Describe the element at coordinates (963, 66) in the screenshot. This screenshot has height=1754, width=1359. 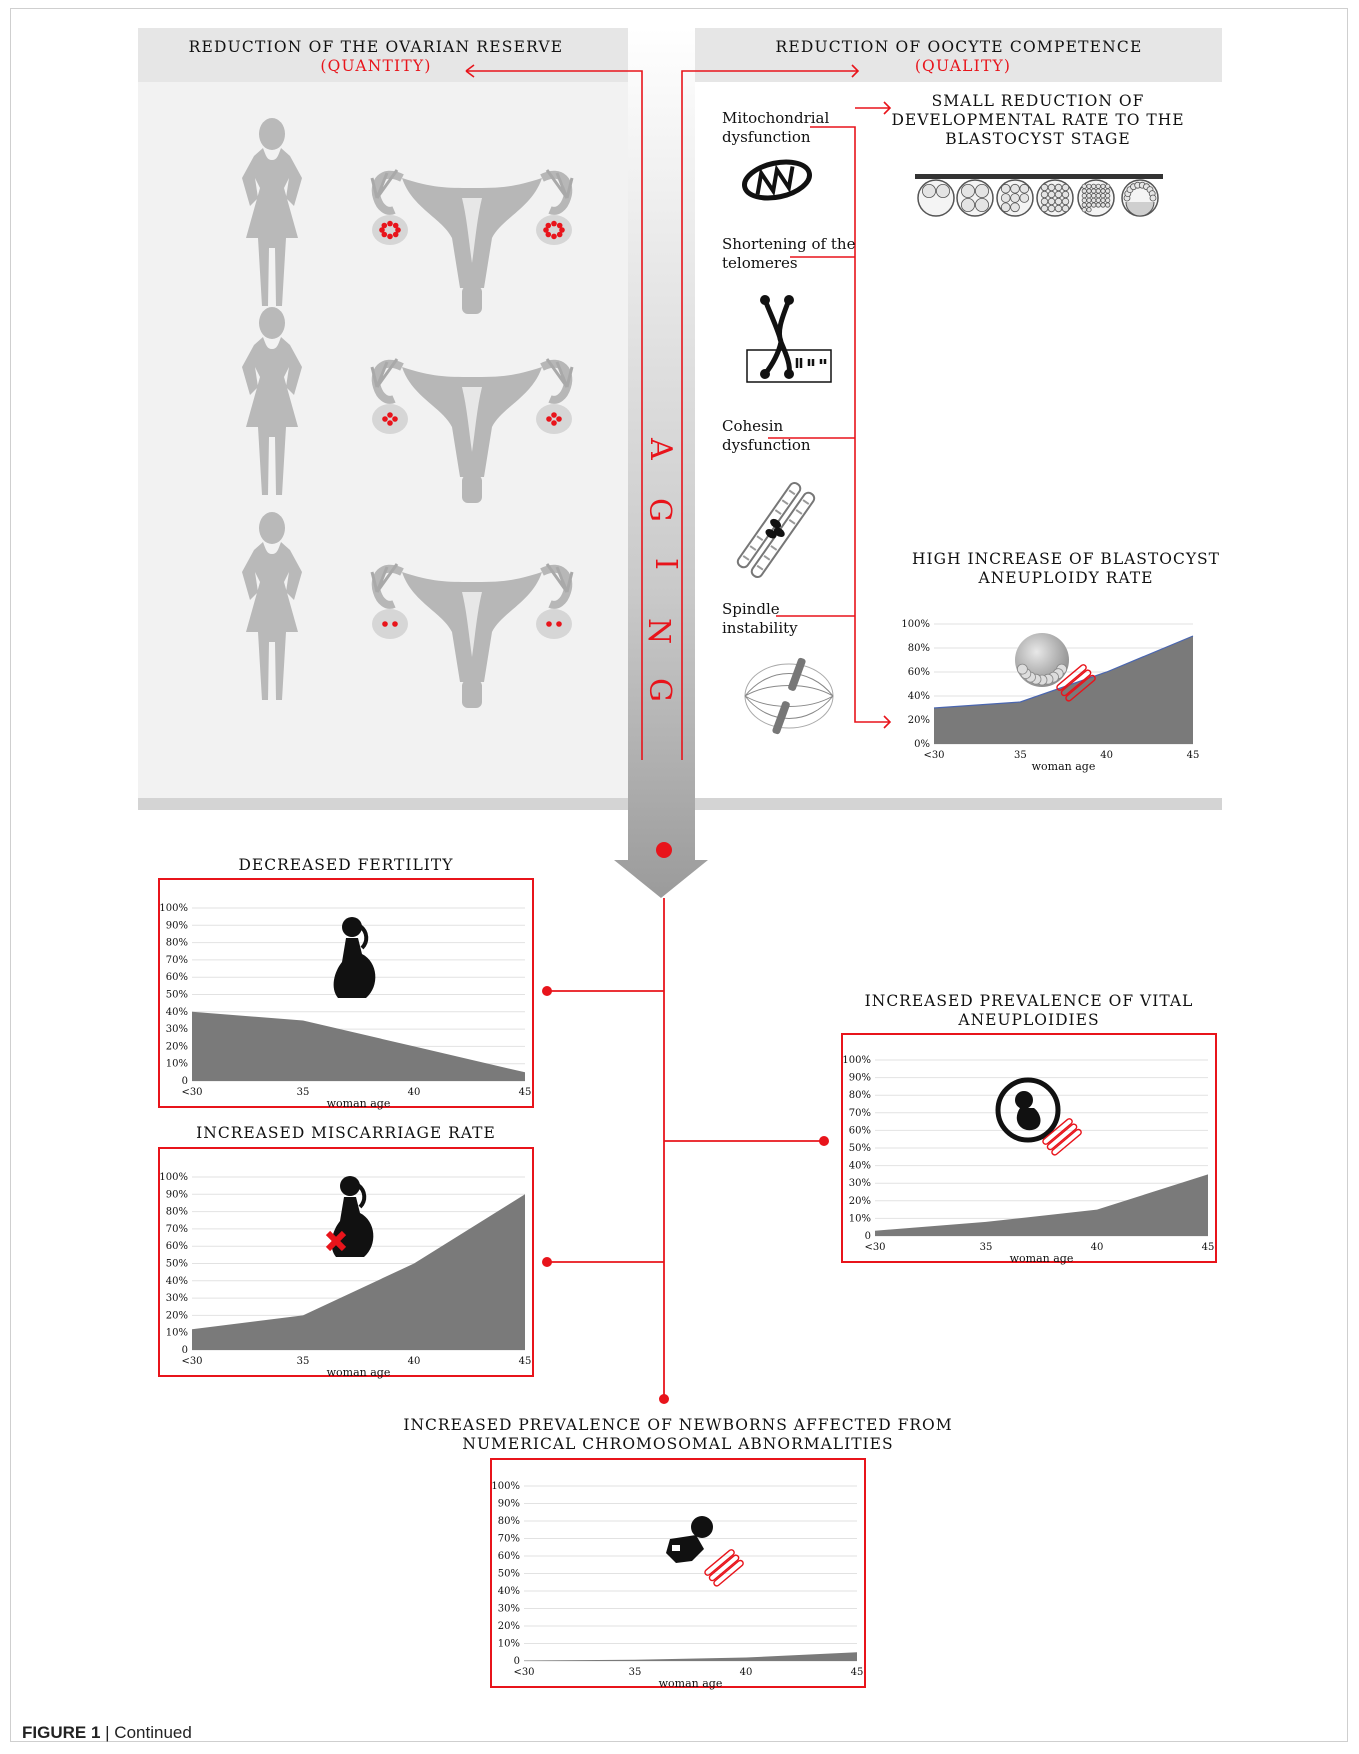
I see `quality-subtitle: (QUALITY)` at that location.